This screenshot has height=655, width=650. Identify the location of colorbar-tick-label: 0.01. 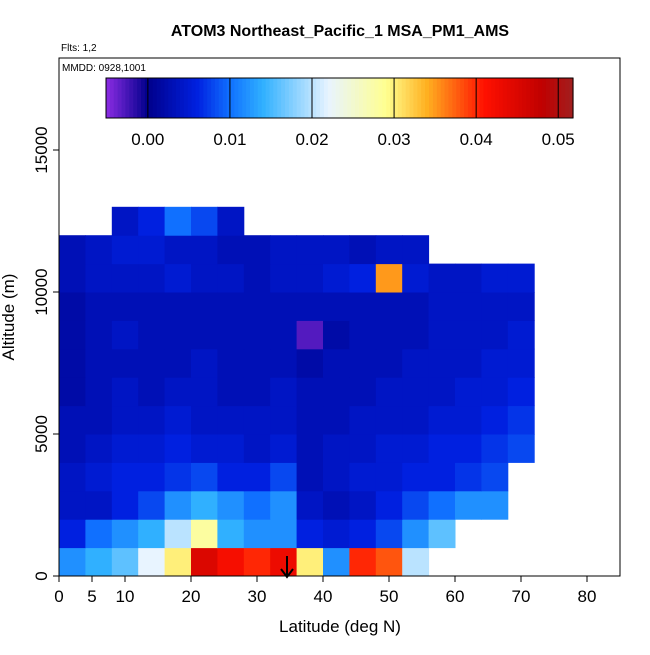
(229, 139).